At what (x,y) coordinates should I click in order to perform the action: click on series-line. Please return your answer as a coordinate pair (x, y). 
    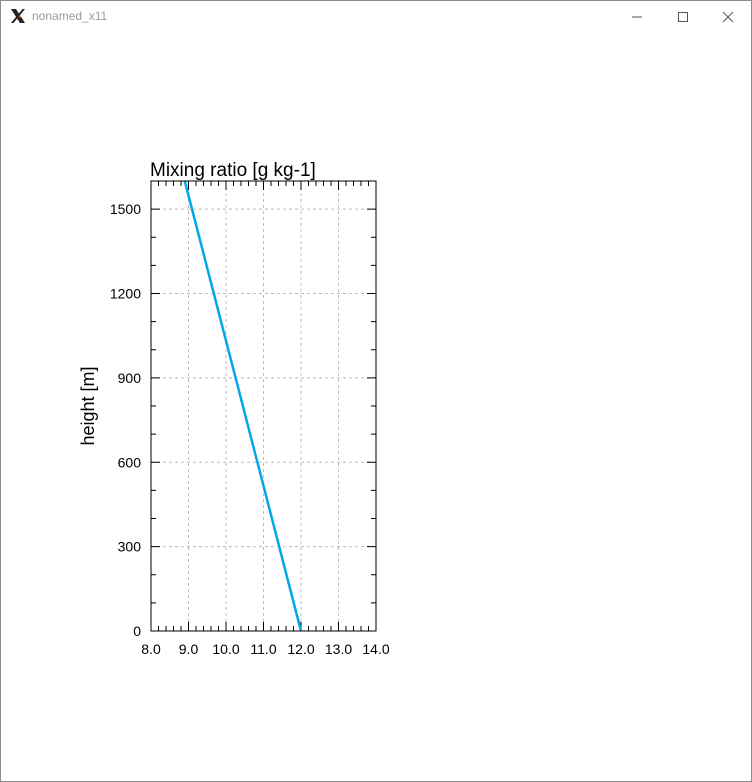
    Looking at the image, I should click on (243, 406).